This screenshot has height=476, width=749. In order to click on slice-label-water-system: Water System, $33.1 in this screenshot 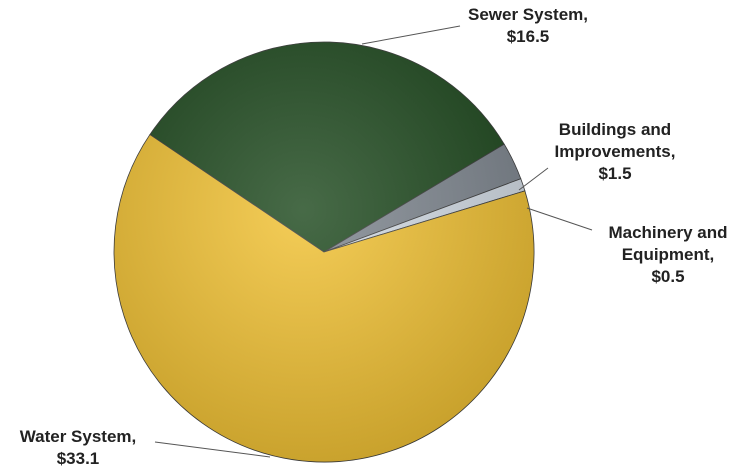, I will do `click(78, 447)`.